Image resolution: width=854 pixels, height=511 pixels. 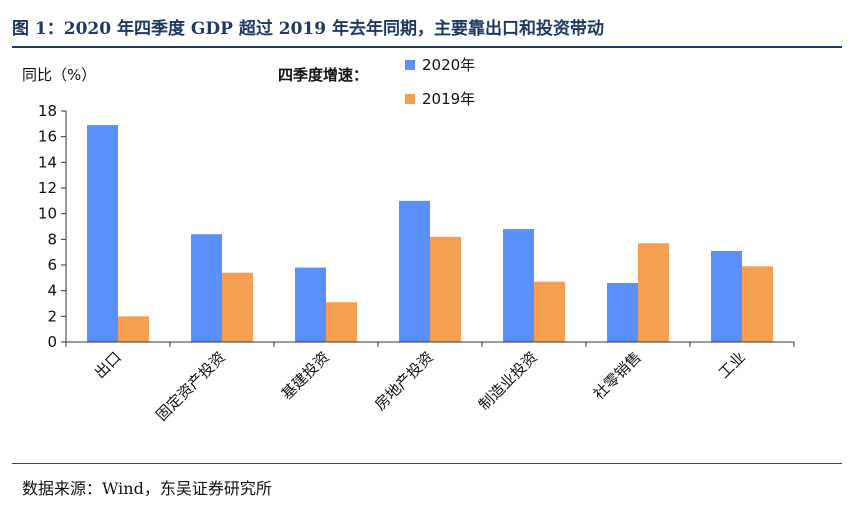 I want to click on legend: 2020年 2019年, so click(x=440, y=82).